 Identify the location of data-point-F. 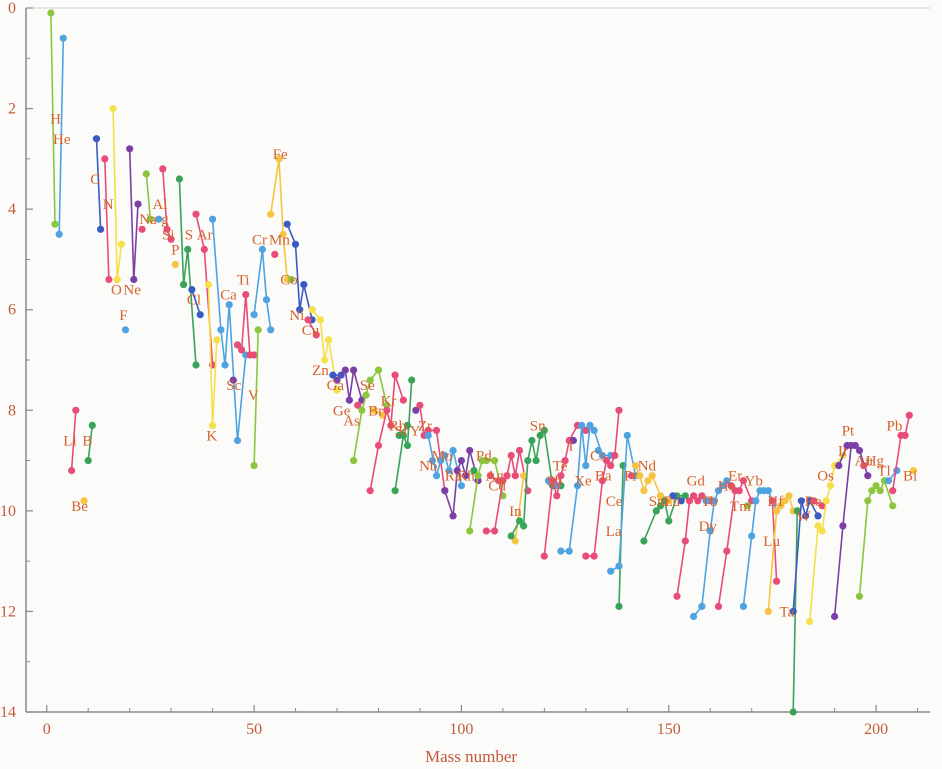
(125, 330).